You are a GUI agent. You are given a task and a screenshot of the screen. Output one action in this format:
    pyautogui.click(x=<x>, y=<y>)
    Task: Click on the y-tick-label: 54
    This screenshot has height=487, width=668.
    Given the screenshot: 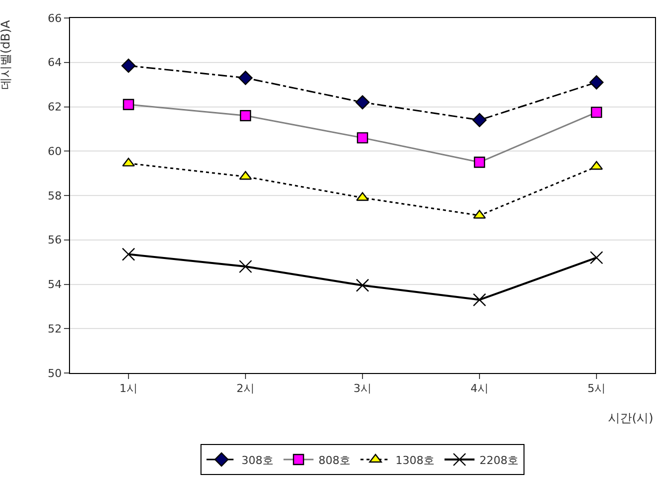 What is the action you would take?
    pyautogui.click(x=55, y=285)
    